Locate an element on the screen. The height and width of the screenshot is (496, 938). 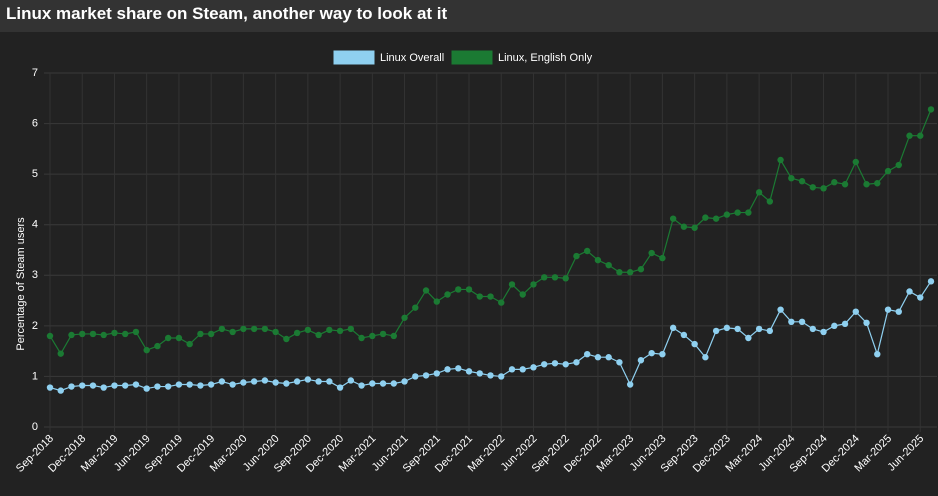
legend-label: Linux, English Only is located at coordinates (545, 58).